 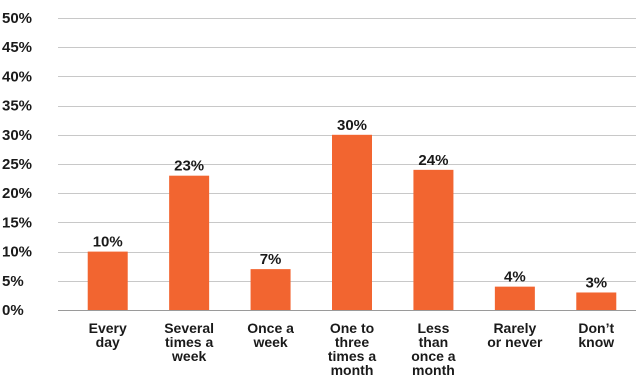 What do you see at coordinates (17, 47) in the screenshot?
I see `y-tick-label: 45%` at bounding box center [17, 47].